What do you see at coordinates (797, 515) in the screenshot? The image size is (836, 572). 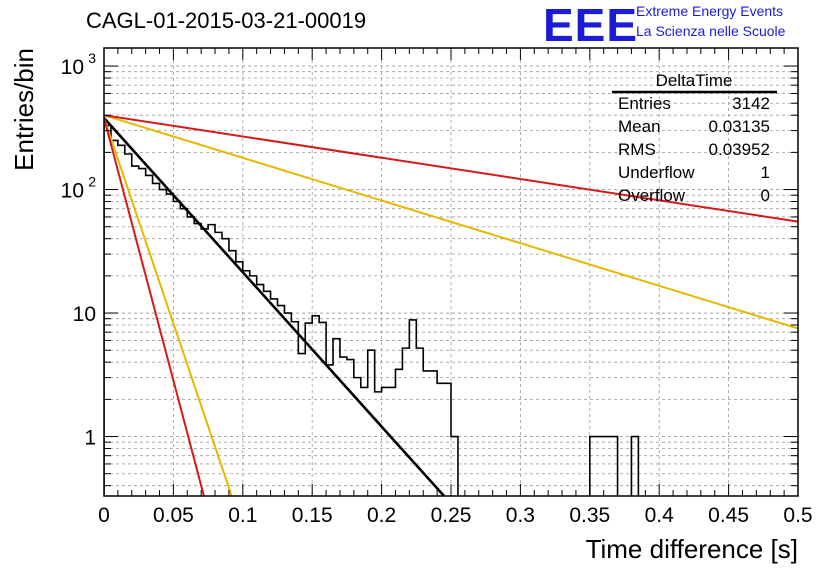 I see `x-tick-label: 0.5` at bounding box center [797, 515].